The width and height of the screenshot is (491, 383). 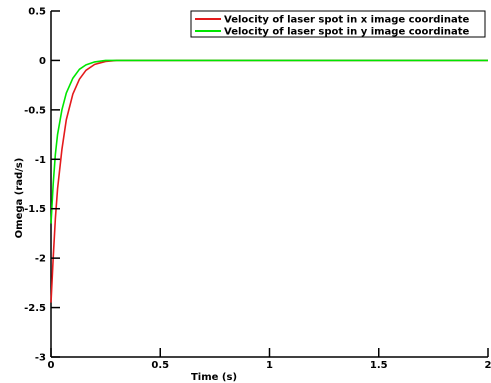 I want to click on legend-box, so click(x=338, y=24).